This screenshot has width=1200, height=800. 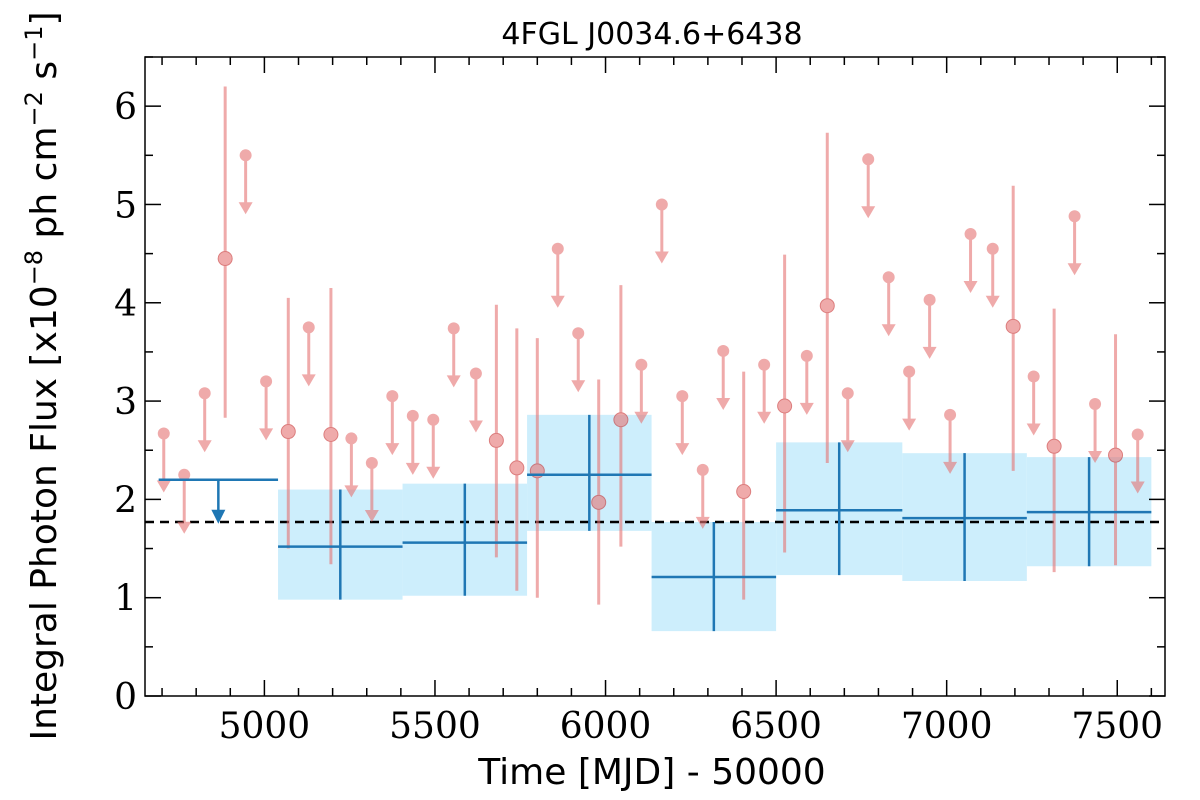 What do you see at coordinates (218, 516) in the screenshot?
I see `yearly-upper-limit-arrow` at bounding box center [218, 516].